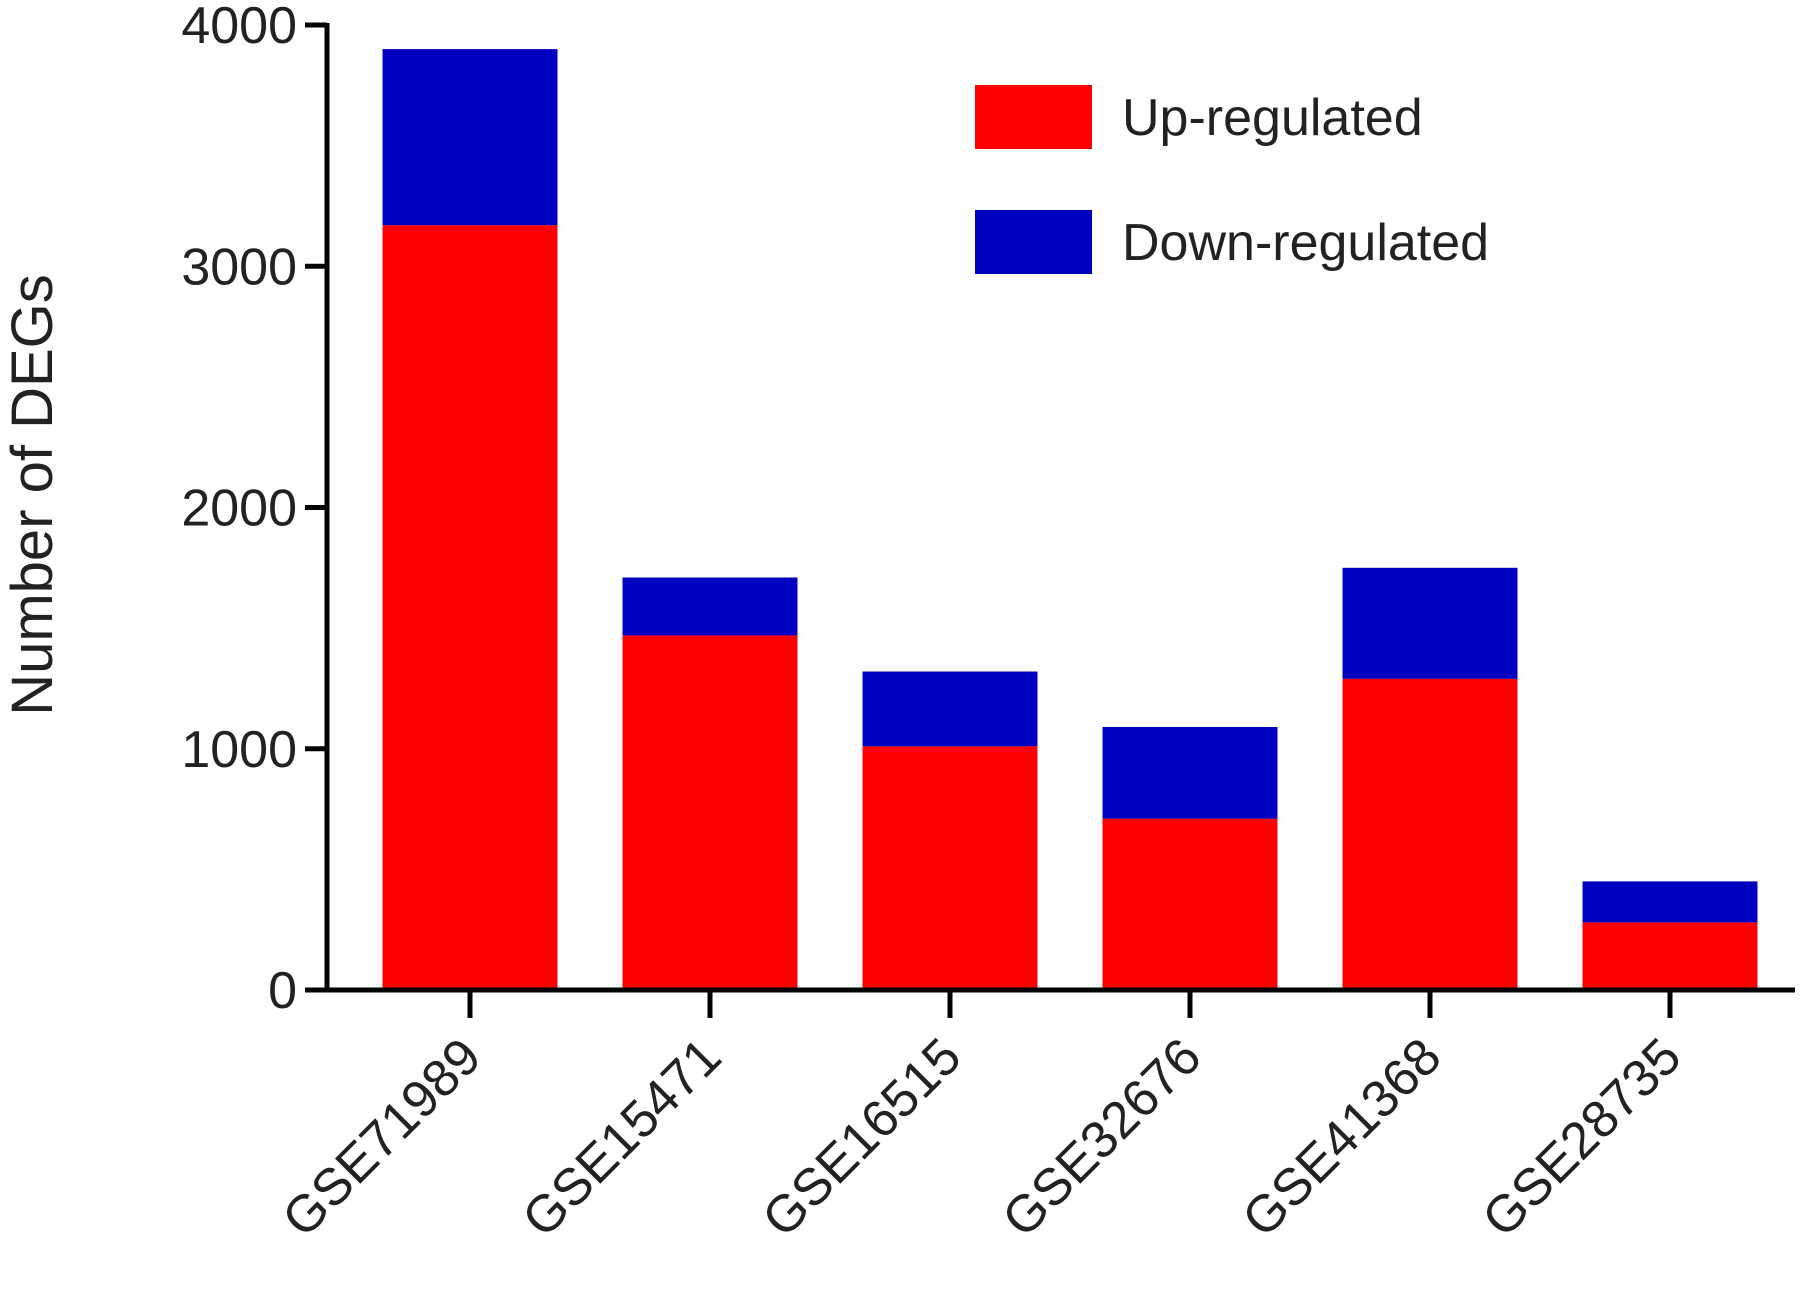 The height and width of the screenshot is (1304, 1800). Describe the element at coordinates (239, 267) in the screenshot. I see `y-tick-label: 3000` at that location.